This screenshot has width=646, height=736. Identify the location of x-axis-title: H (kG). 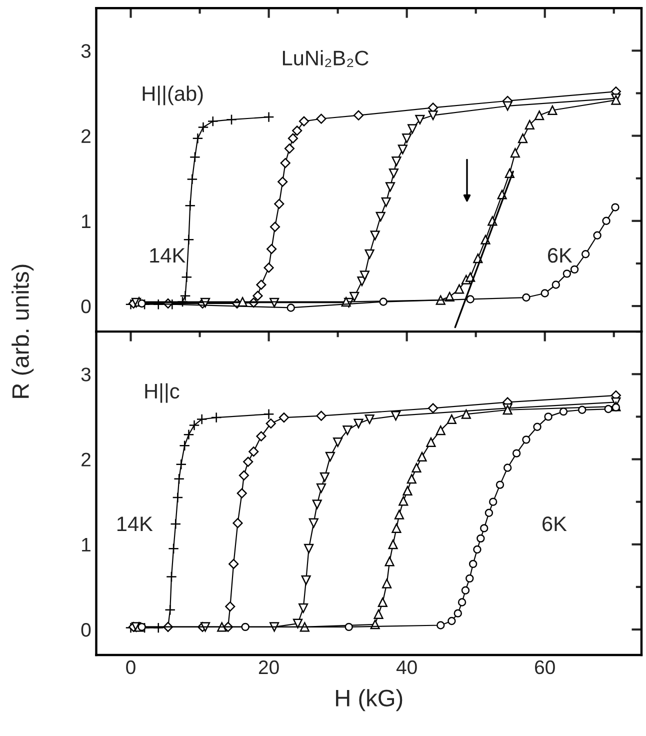
(369, 700).